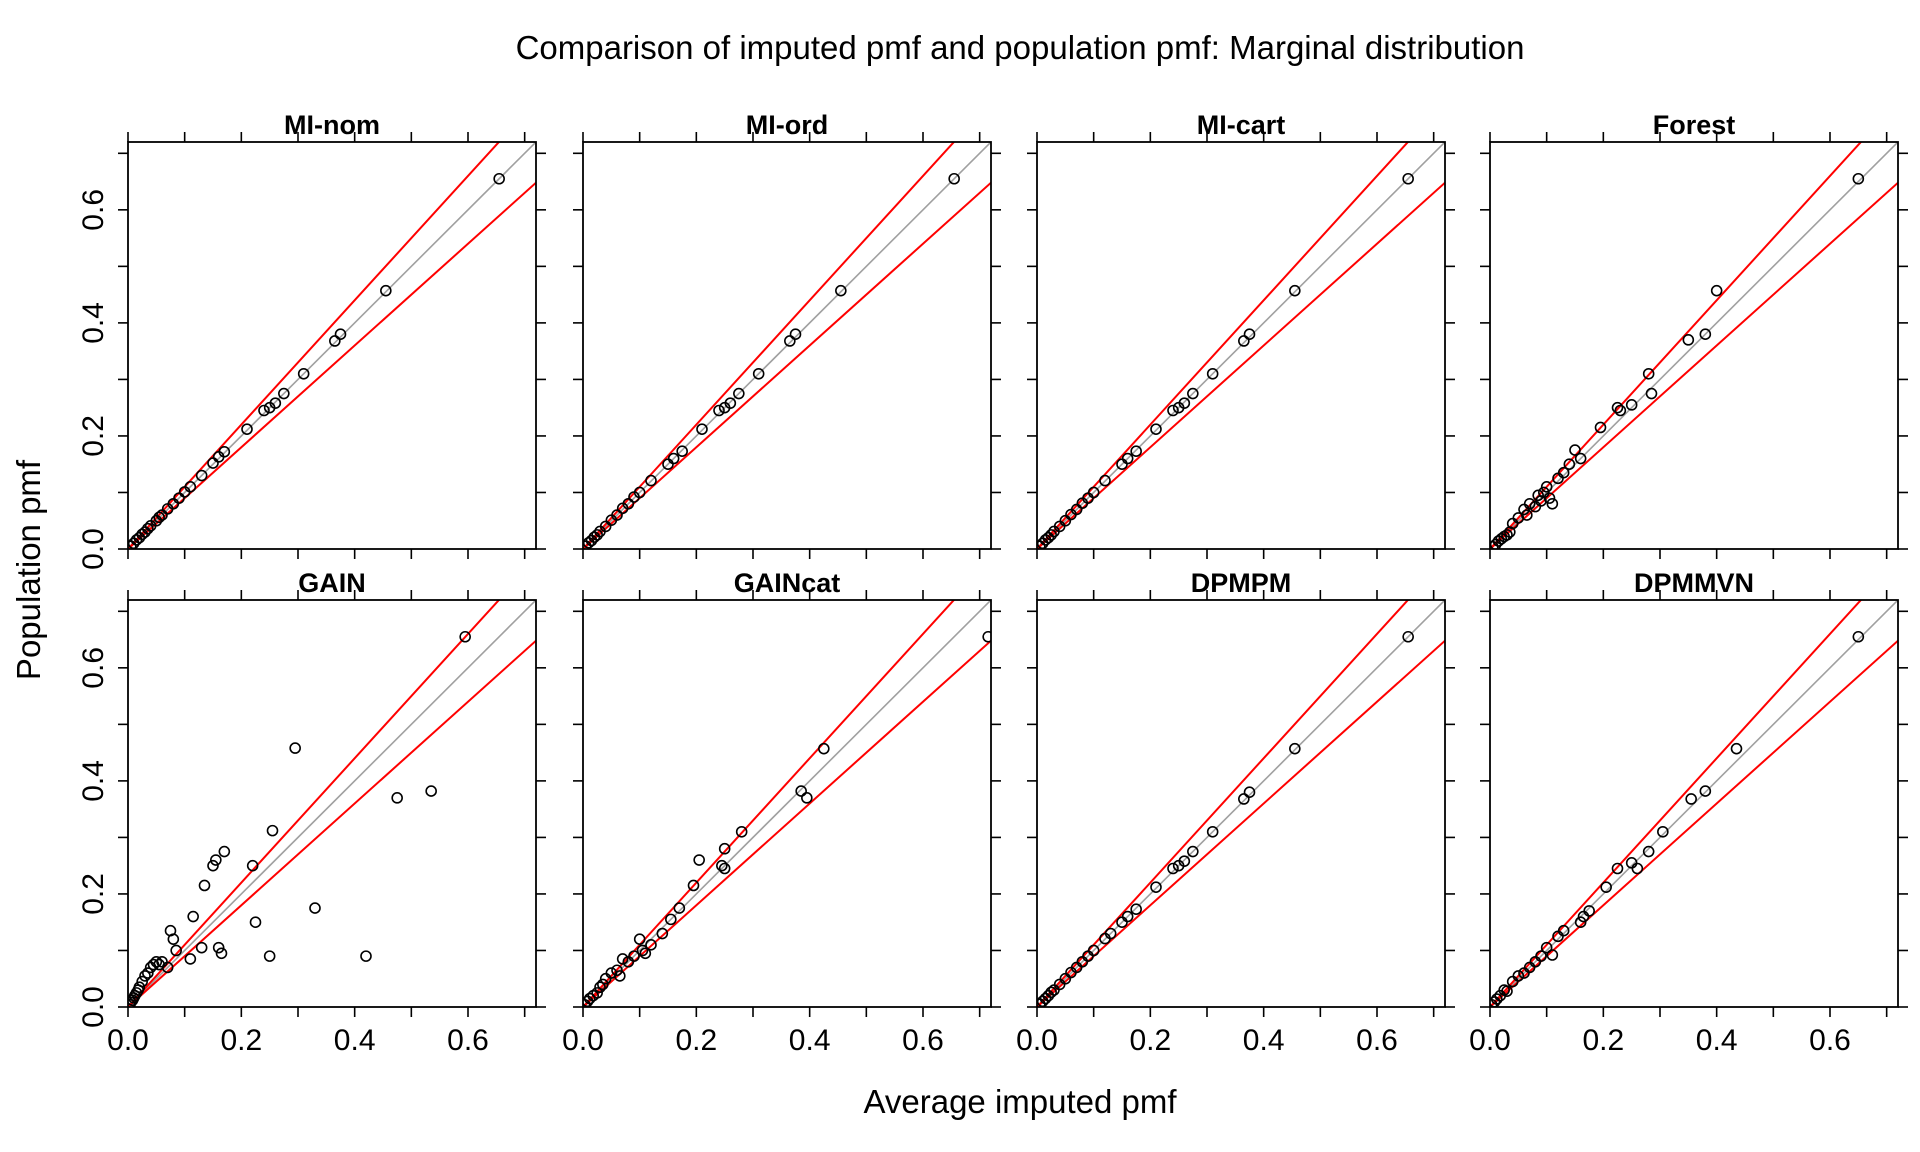 This screenshot has height=1152, width=1920. I want to click on panel-gain: GAIN 0.0 0.2 0.4 0.6 0.0 0.2 0.4 0.6, so click(311, 812).